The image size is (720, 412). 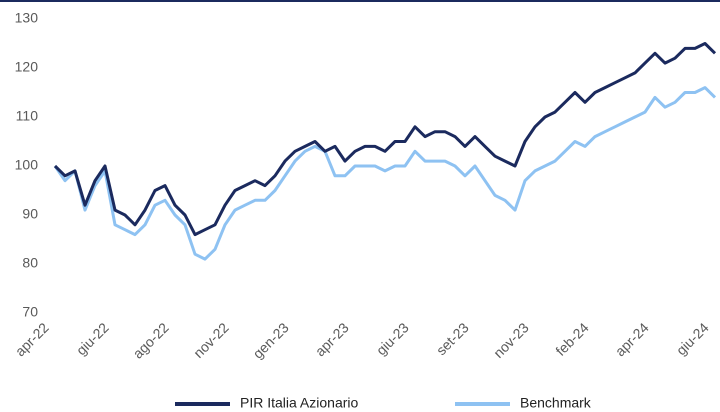 What do you see at coordinates (211, 340) in the screenshot?
I see `x-tick-label: nov-22` at bounding box center [211, 340].